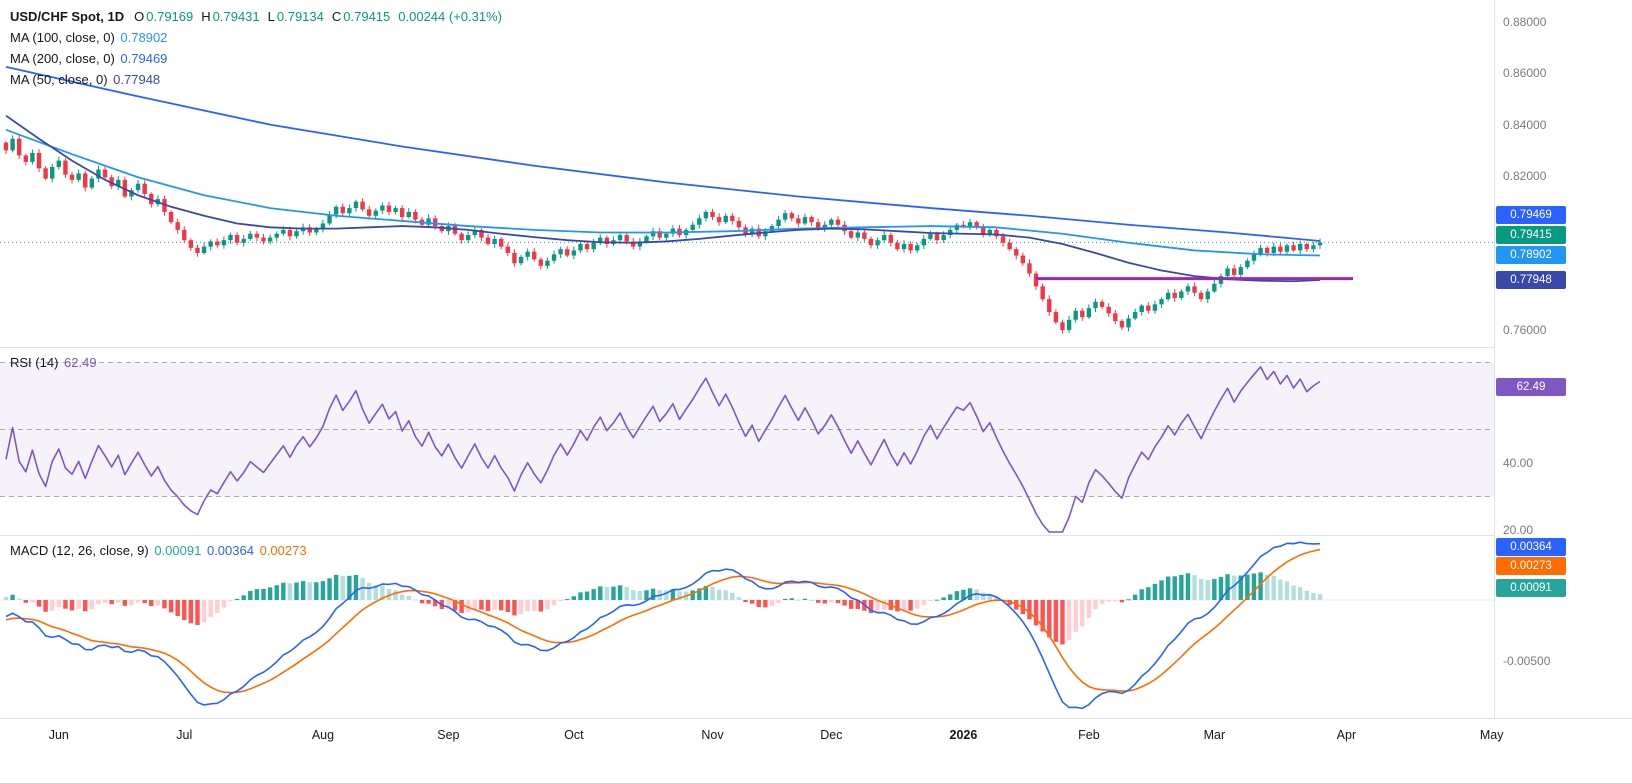 This screenshot has height=783, width=1632. What do you see at coordinates (1531, 588) in the screenshot?
I see `hist-axis-badge: 0.00091` at bounding box center [1531, 588].